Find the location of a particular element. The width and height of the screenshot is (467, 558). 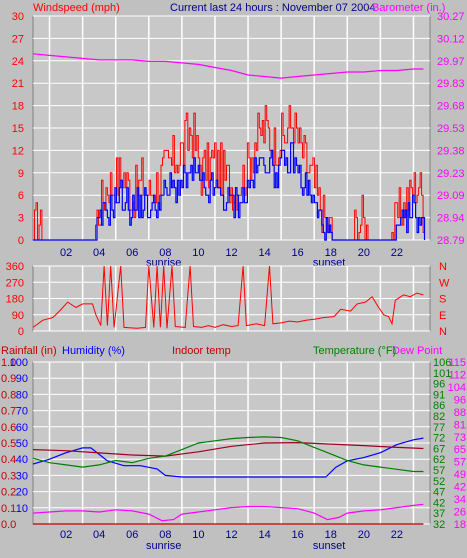

temperature-tick-label: 86 is located at coordinates (439, 406).